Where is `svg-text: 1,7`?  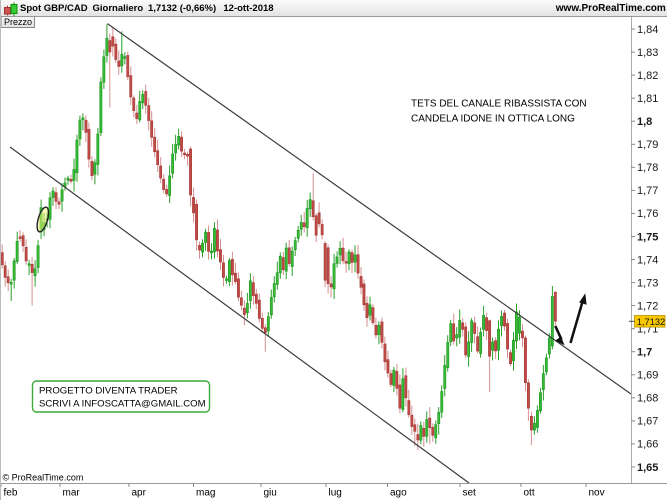 svg-text: 1,7 is located at coordinates (644, 353).